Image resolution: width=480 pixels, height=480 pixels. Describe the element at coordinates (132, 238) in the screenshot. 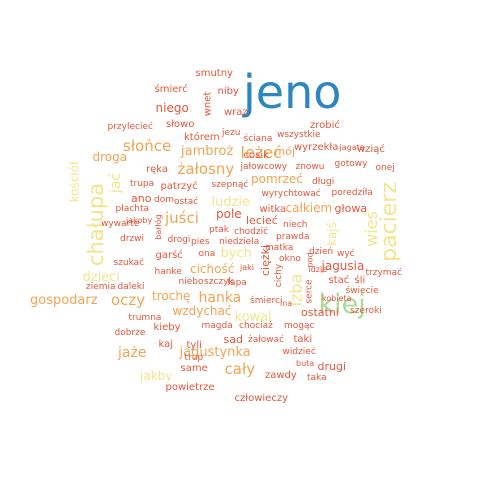

I see `cloud-word: drzwi` at that location.